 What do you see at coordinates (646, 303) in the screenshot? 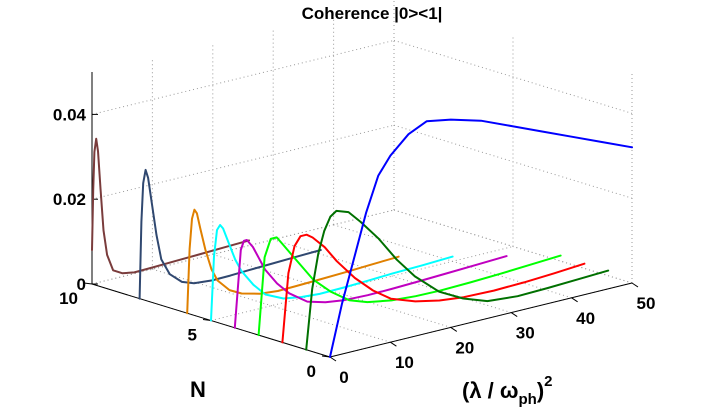
I see `x-tick-label: 50` at bounding box center [646, 303].